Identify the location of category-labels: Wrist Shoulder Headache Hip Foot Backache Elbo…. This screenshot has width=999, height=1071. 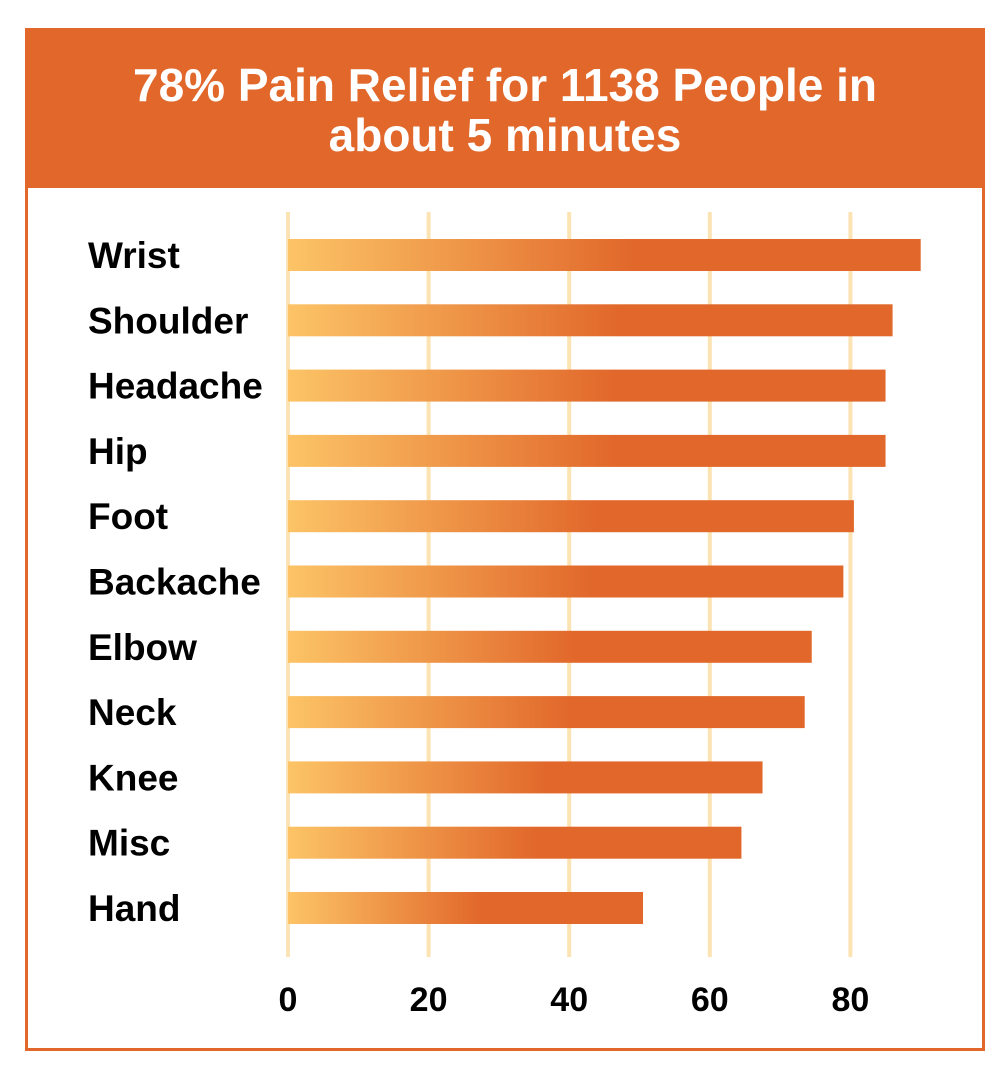
(175, 582).